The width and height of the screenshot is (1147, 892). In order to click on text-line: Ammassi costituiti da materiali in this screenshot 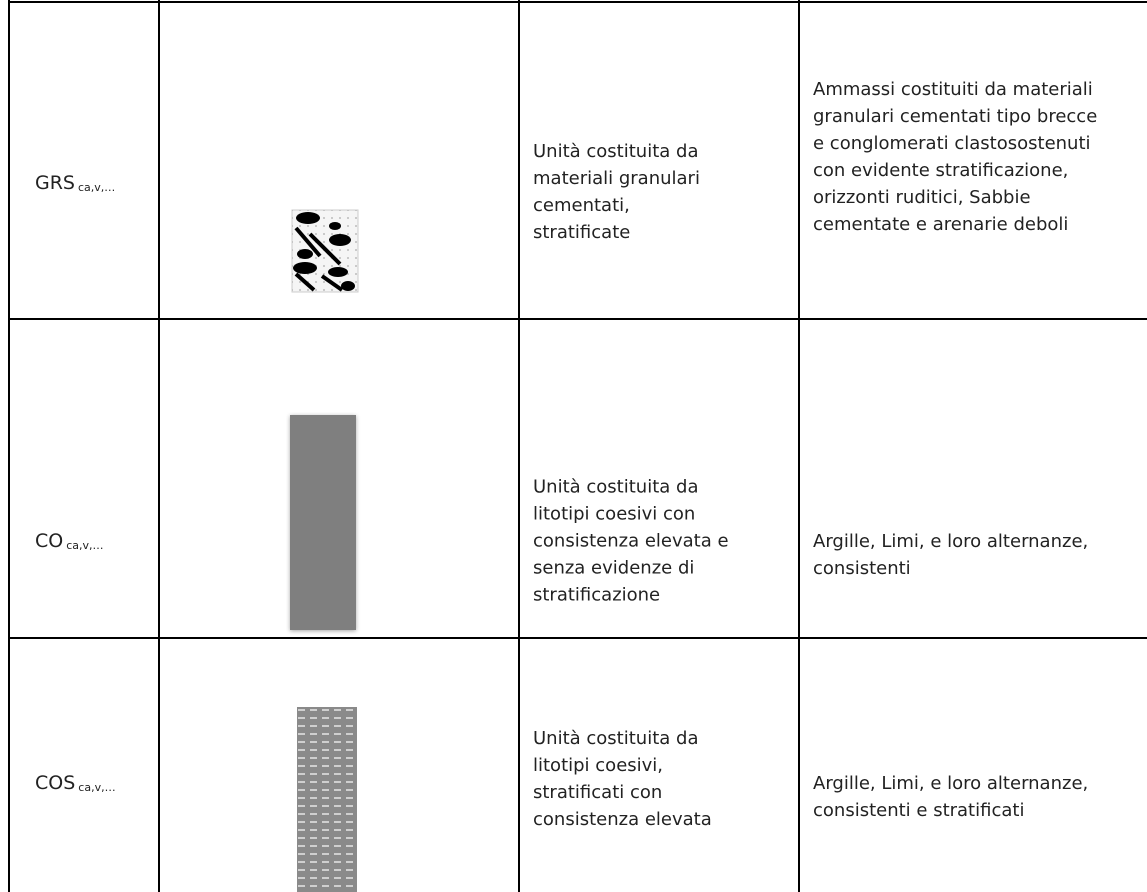, I will do `click(953, 89)`.